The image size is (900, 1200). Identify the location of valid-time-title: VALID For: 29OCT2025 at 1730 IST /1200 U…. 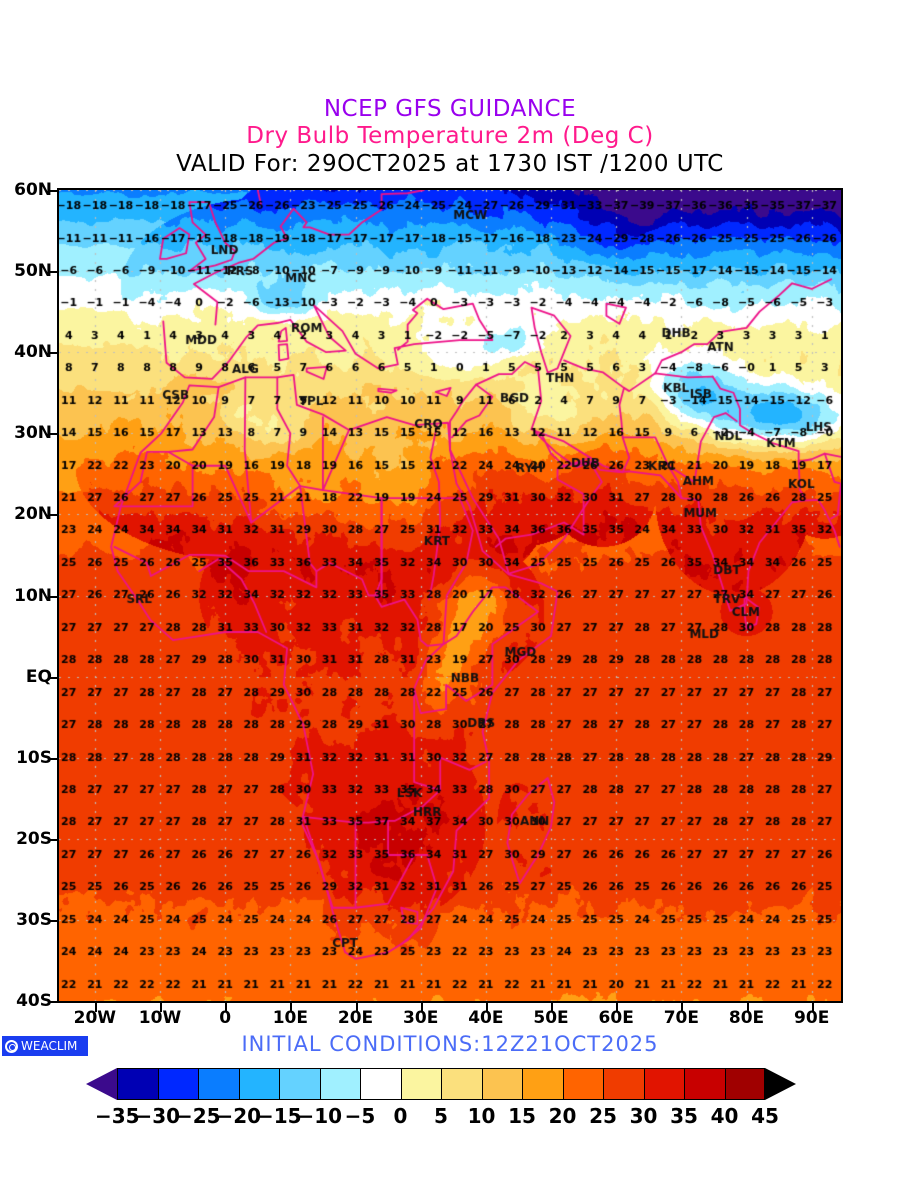
(450, 164).